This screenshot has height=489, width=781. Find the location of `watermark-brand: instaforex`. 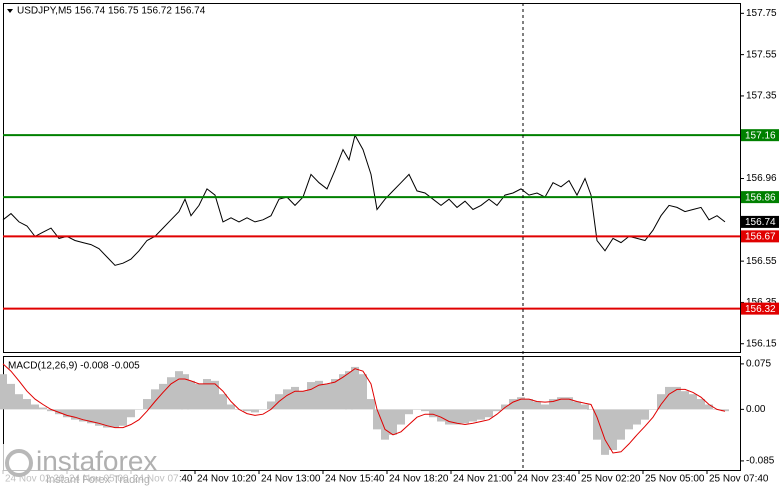

watermark-brand: instaforex is located at coordinates (96, 460).